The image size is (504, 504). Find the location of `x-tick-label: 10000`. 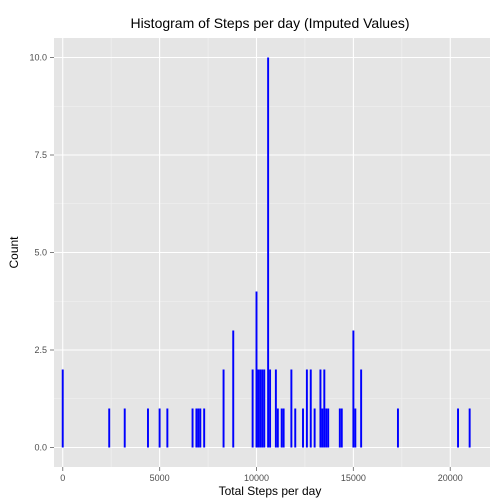

x-tick-label: 10000 is located at coordinates (256, 478).